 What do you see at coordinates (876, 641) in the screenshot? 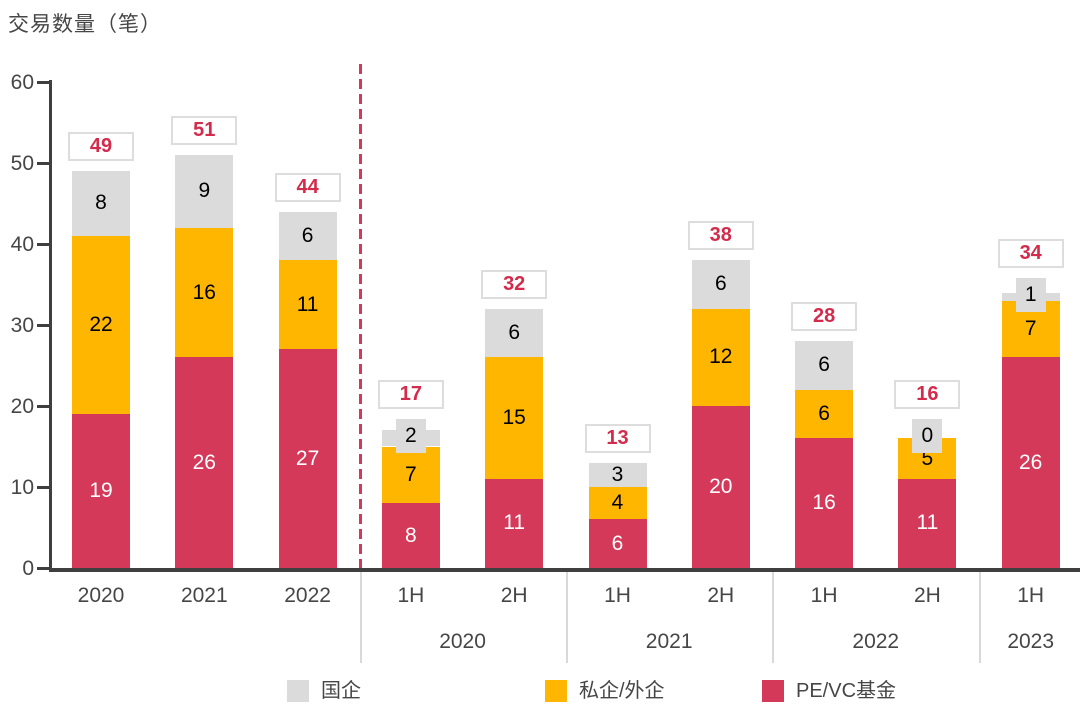
I see `x-axis-group-label: 2022` at bounding box center [876, 641].